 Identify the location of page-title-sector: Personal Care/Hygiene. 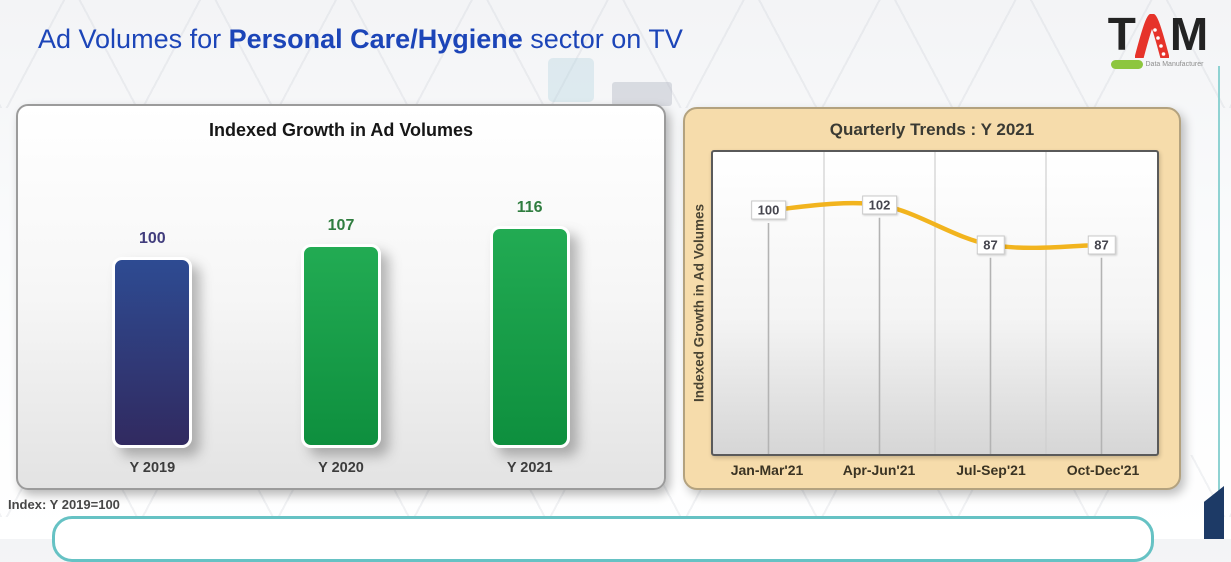
(375, 39).